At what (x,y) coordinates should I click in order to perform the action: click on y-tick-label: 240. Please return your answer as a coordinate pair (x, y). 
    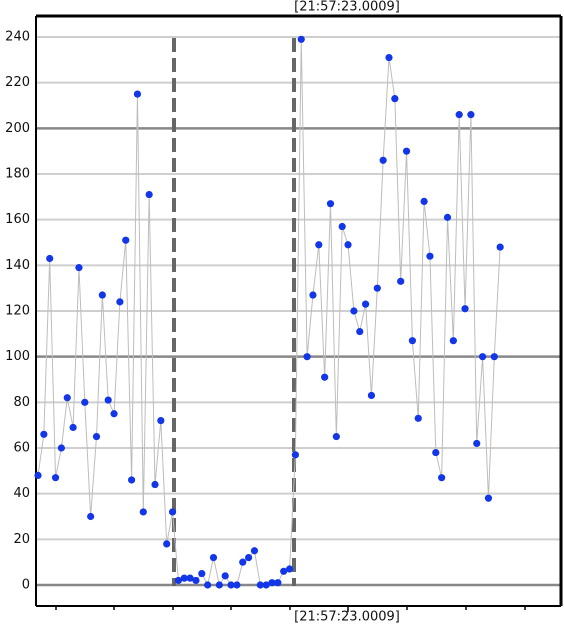
    Looking at the image, I should click on (17, 37).